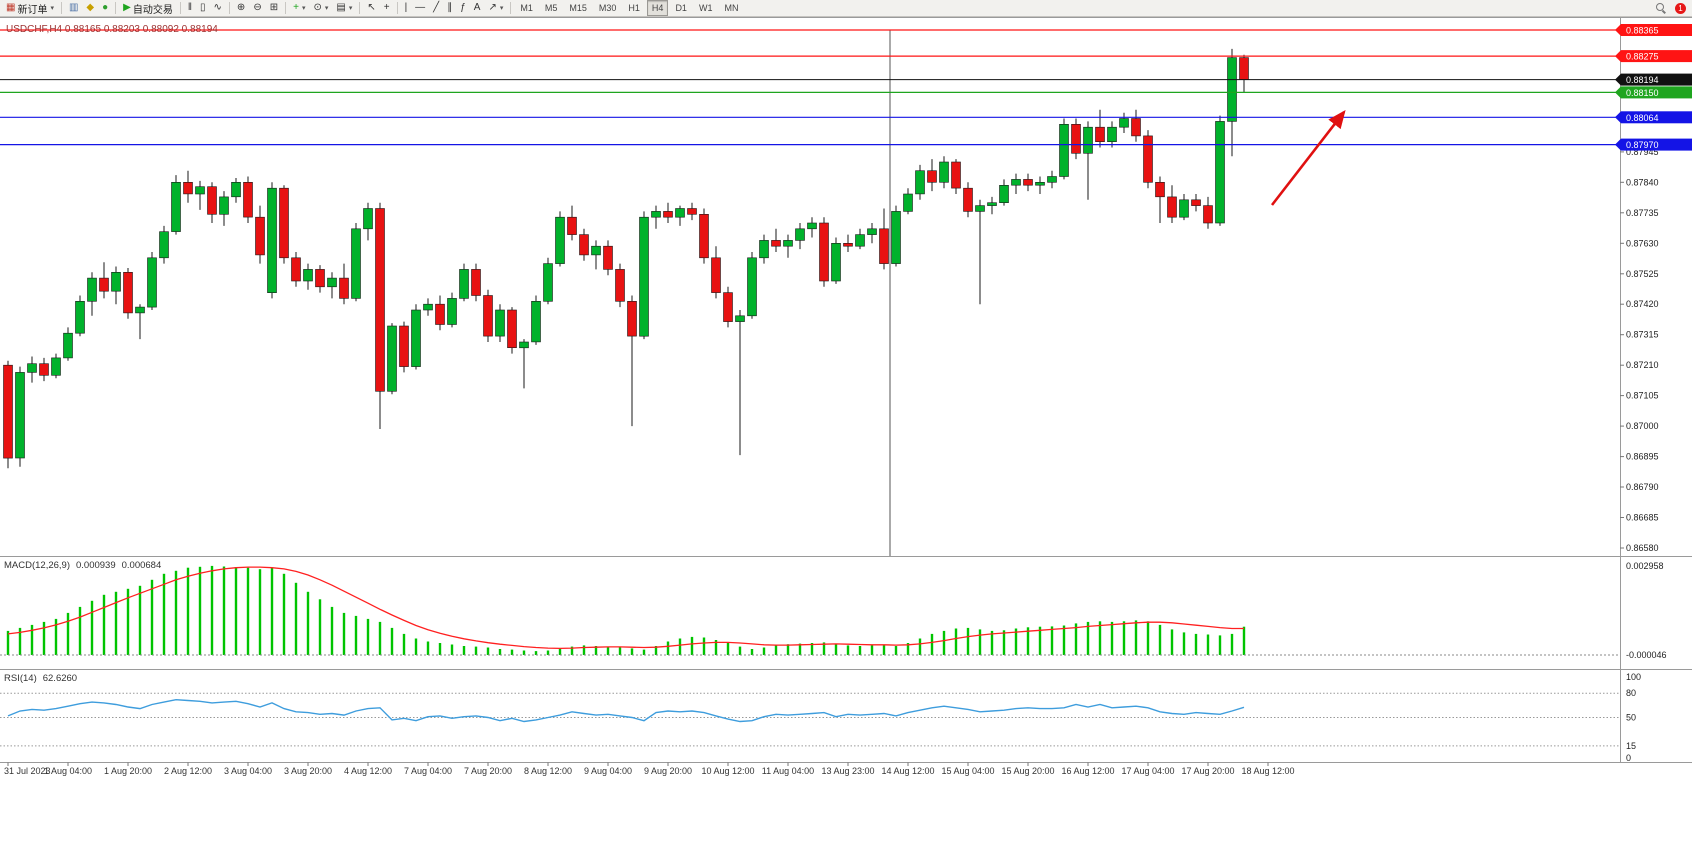  I want to click on svg-text: 3 Aug 20:00, so click(308, 771).